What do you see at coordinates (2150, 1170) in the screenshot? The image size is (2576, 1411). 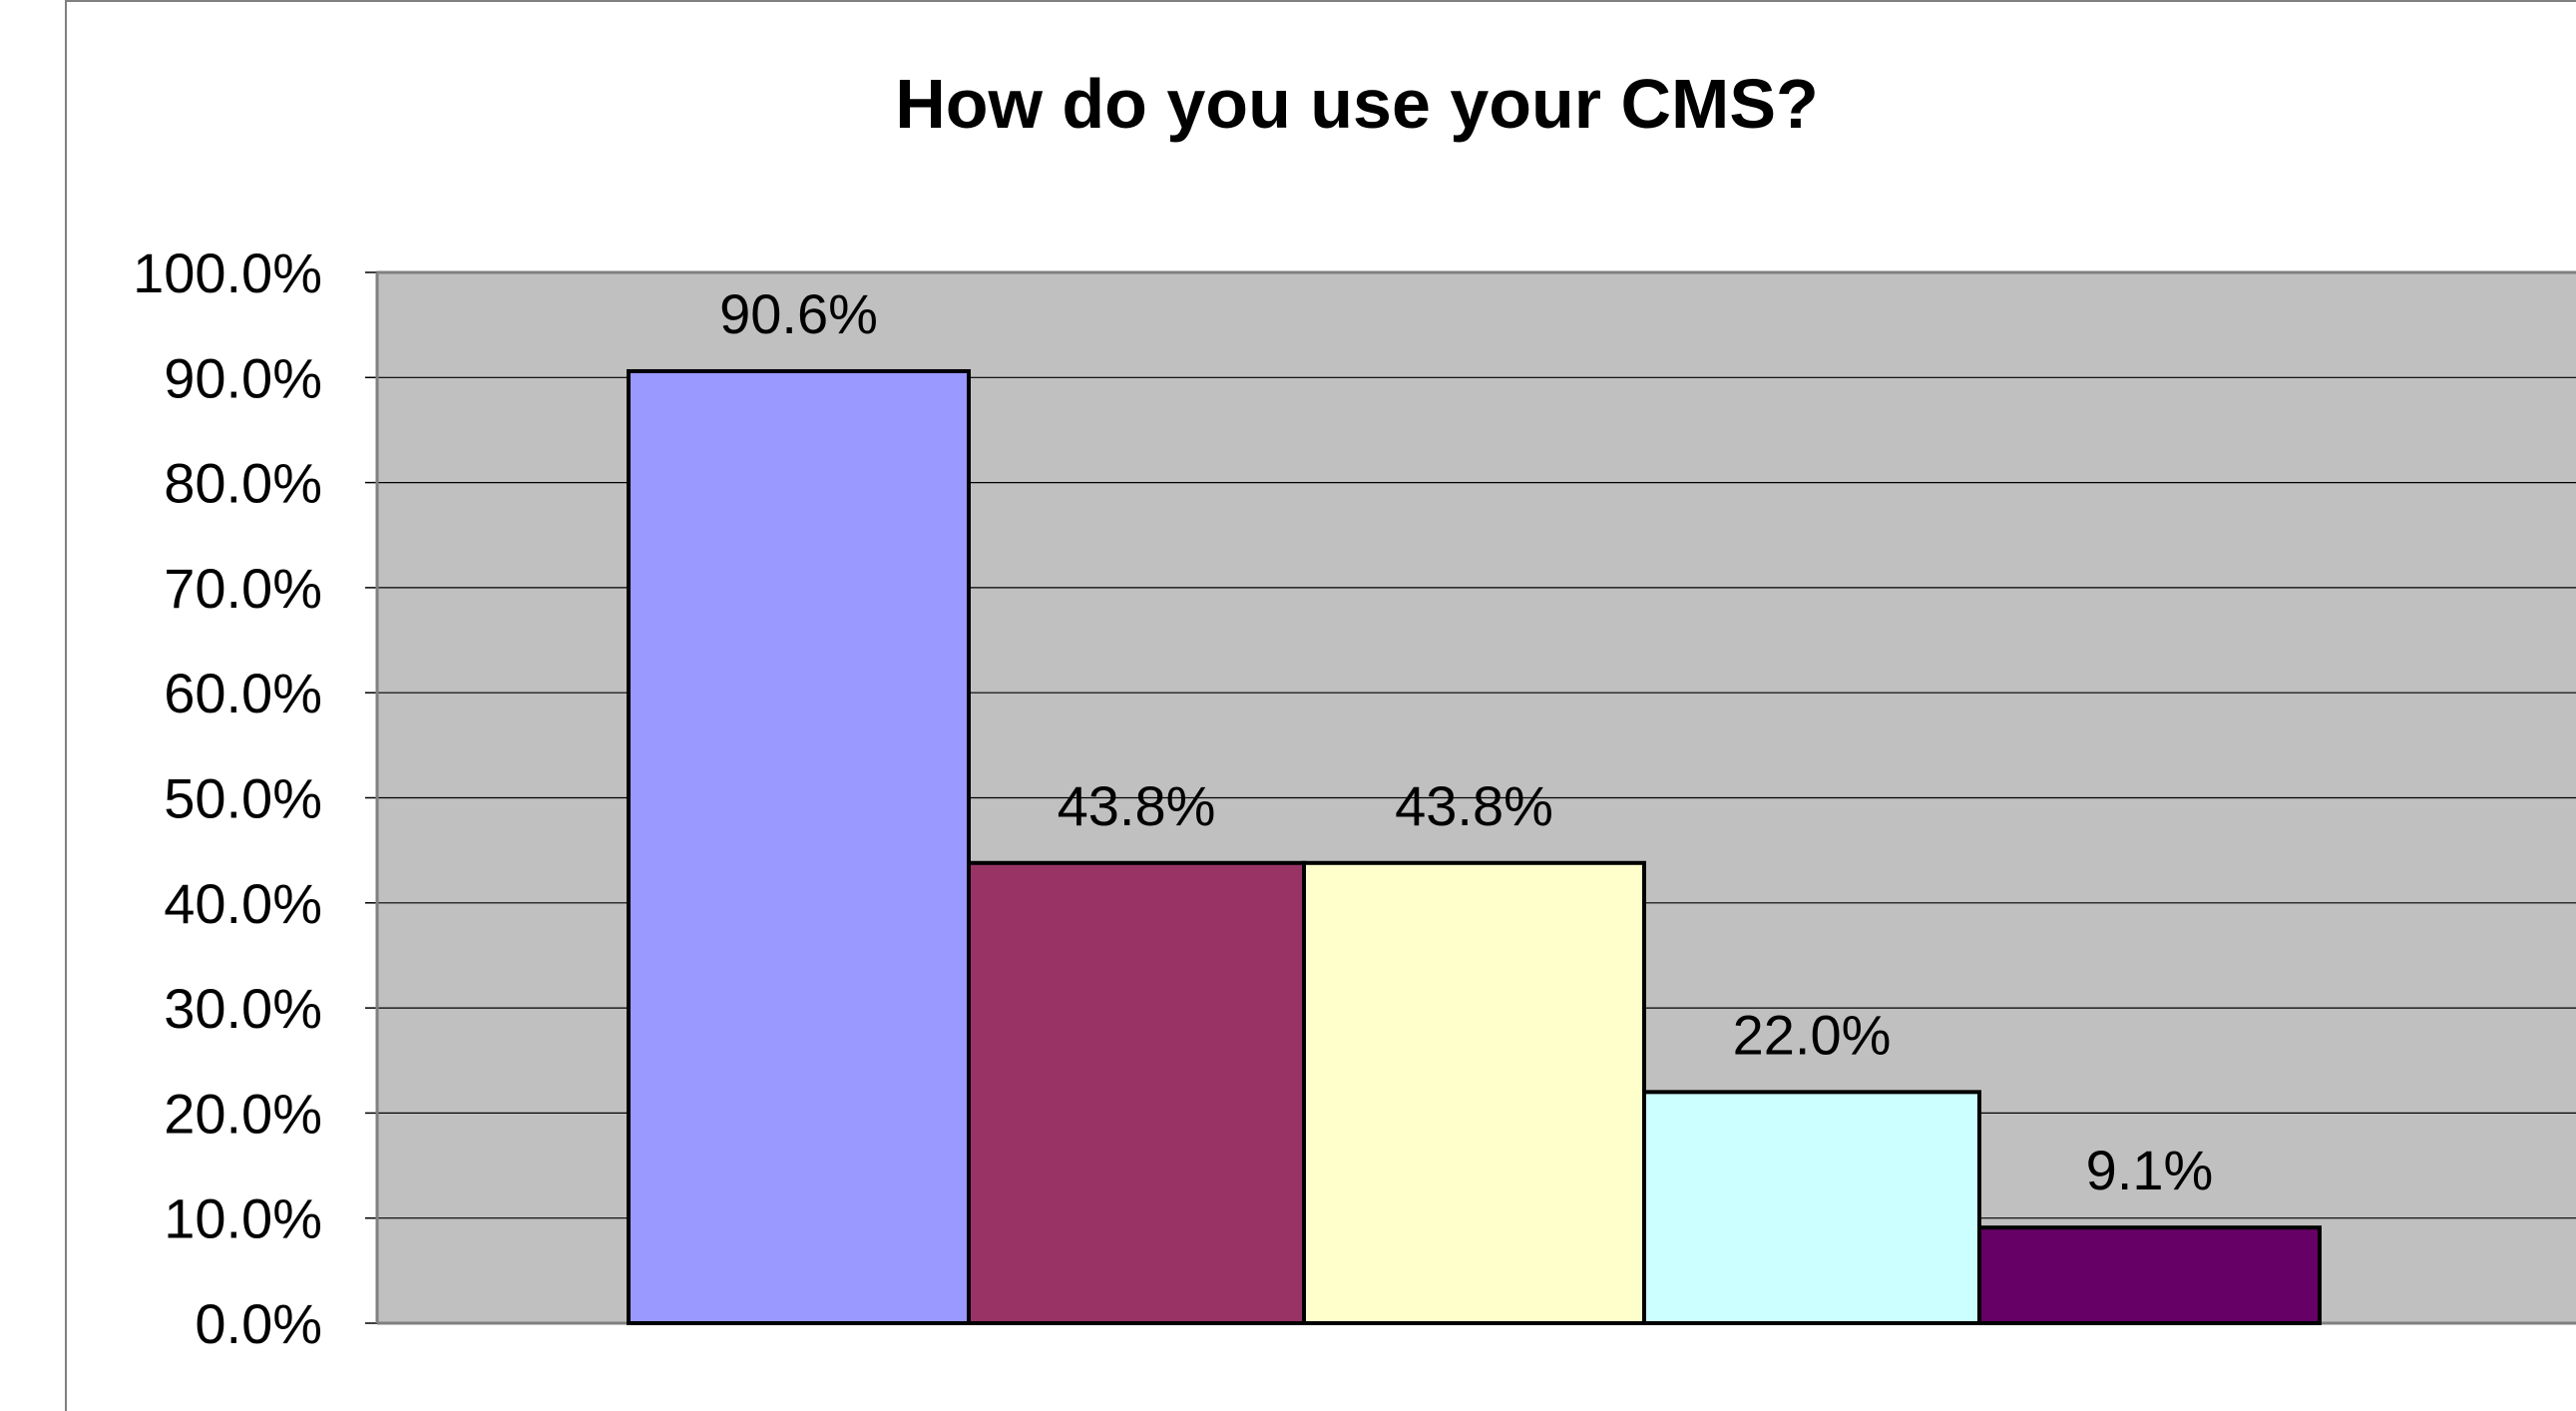 I see `data-label: 9.1%` at bounding box center [2150, 1170].